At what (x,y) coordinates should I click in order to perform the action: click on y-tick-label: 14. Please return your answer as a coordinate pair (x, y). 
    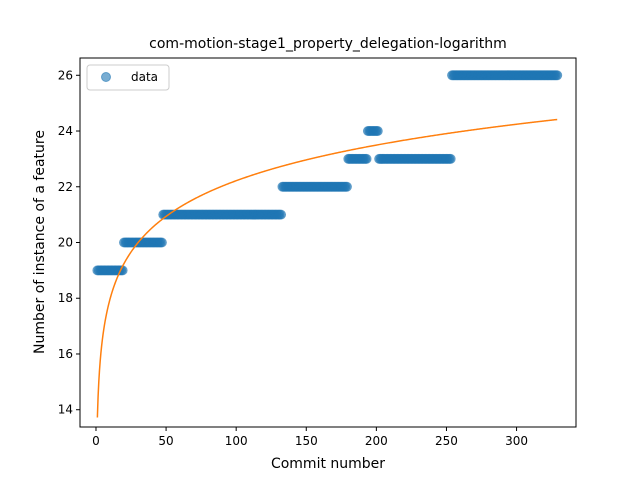
    Looking at the image, I should click on (65, 410).